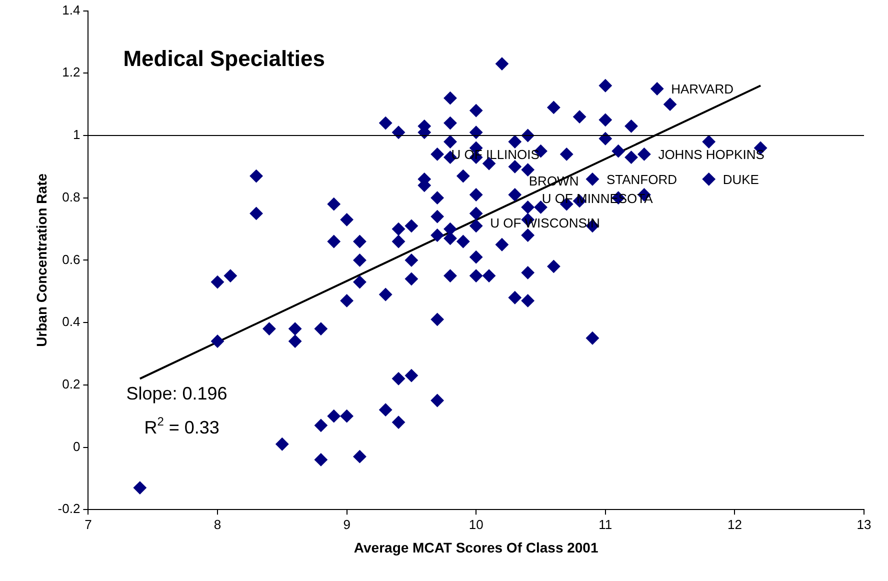 Image resolution: width=888 pixels, height=581 pixels. I want to click on y-tick-label: 0, so click(76, 446).